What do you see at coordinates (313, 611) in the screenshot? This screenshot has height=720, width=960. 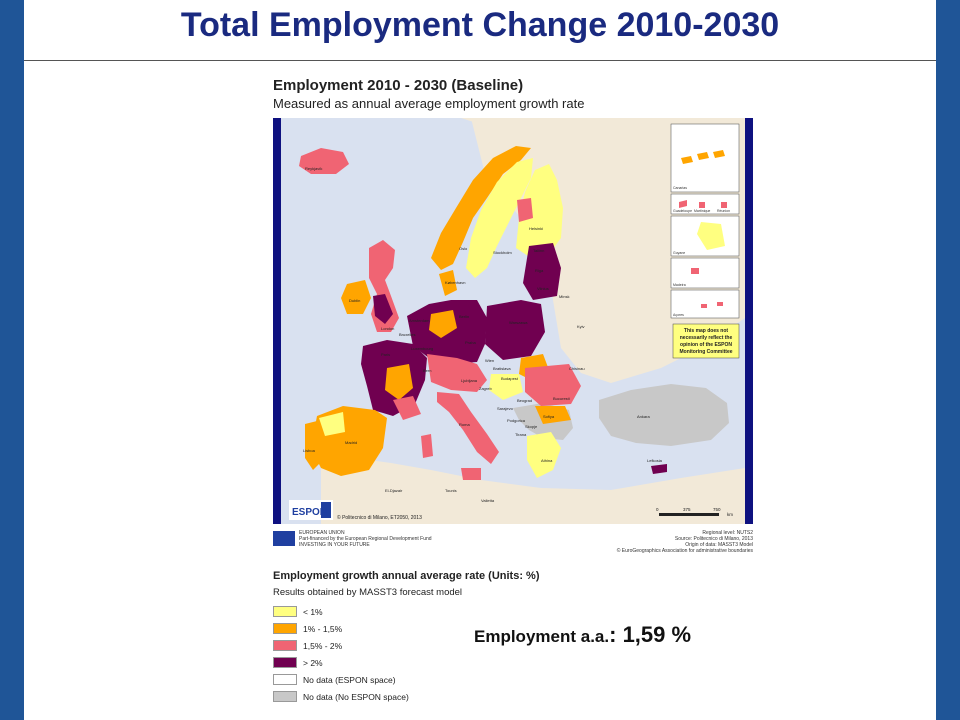 I see `legend-label: < 1%` at bounding box center [313, 611].